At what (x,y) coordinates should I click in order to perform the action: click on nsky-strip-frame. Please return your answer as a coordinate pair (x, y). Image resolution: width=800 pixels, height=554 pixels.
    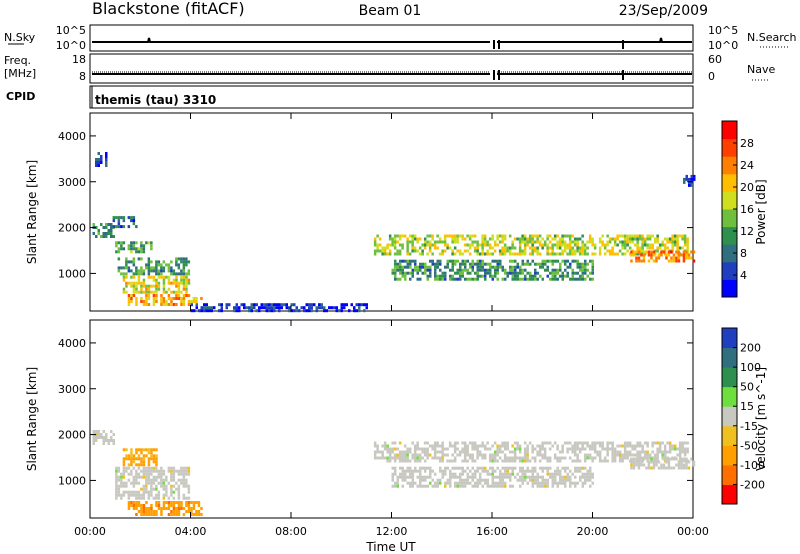
    Looking at the image, I should click on (391, 38).